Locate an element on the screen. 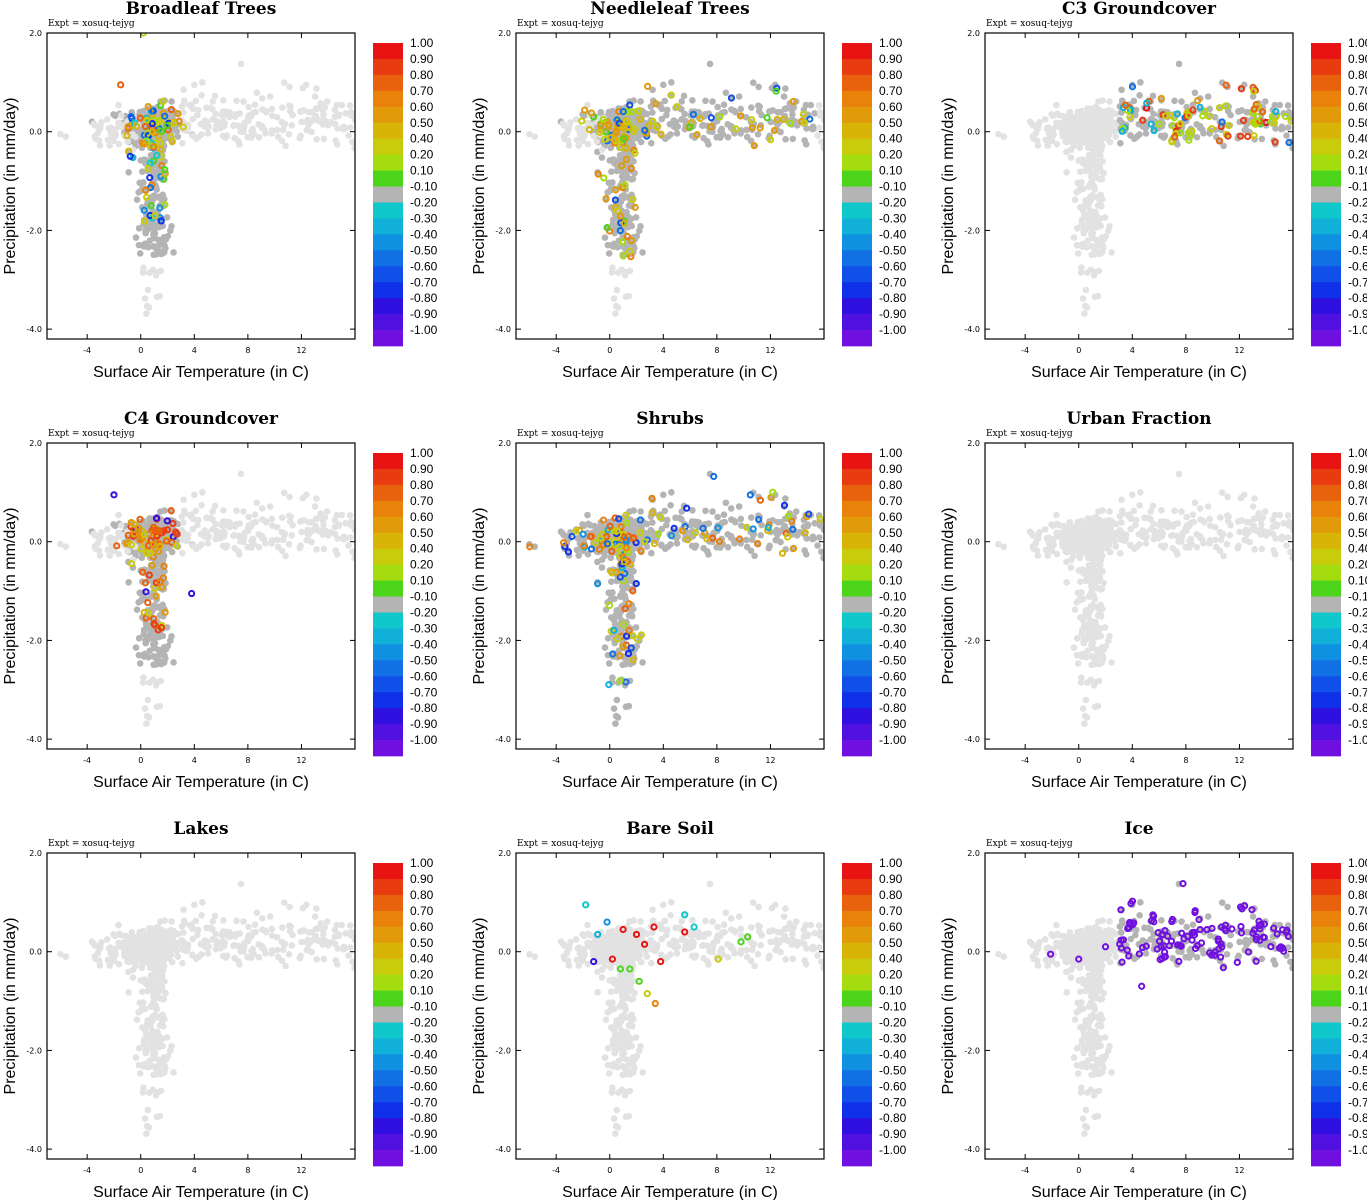  y-tick-label: 0.0 is located at coordinates (504, 542).